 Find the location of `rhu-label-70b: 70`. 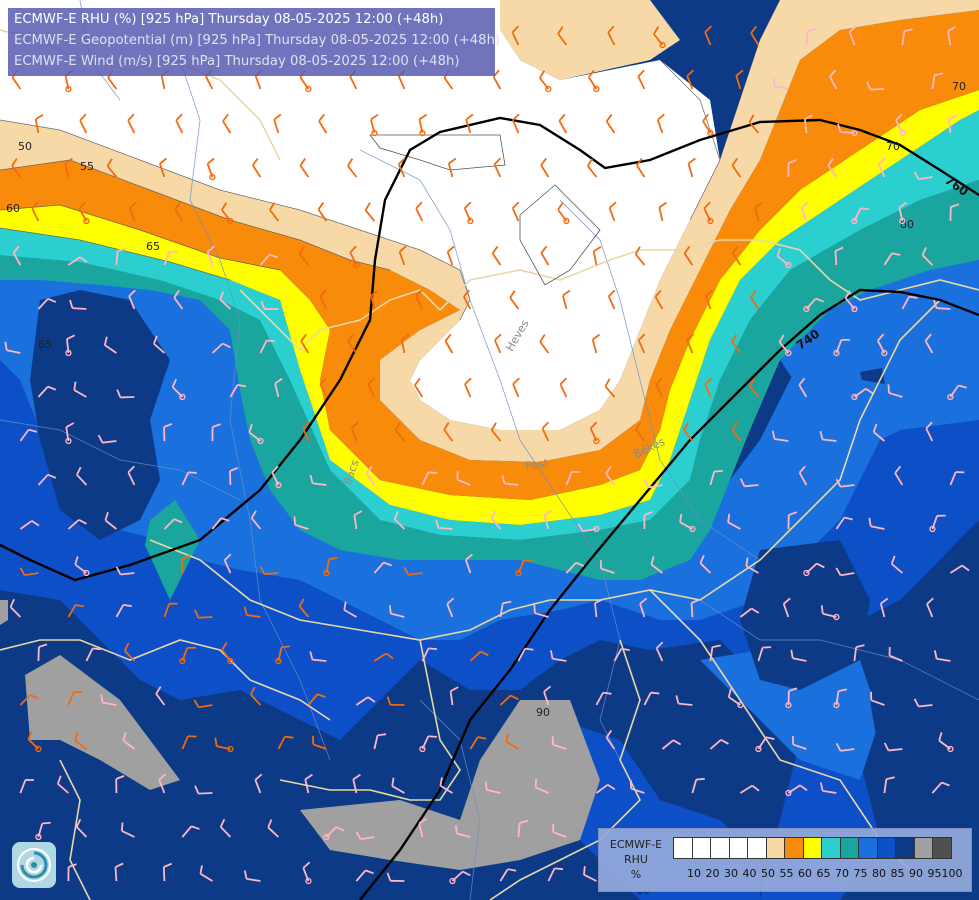

rhu-label-70b: 70 is located at coordinates (893, 146).